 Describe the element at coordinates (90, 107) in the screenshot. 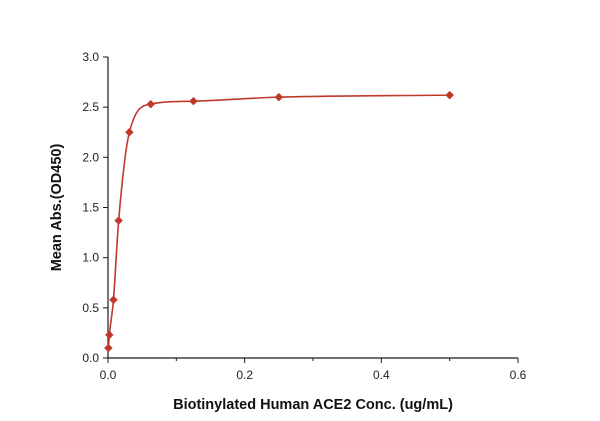

I see `y-tick-label: 2.5` at that location.